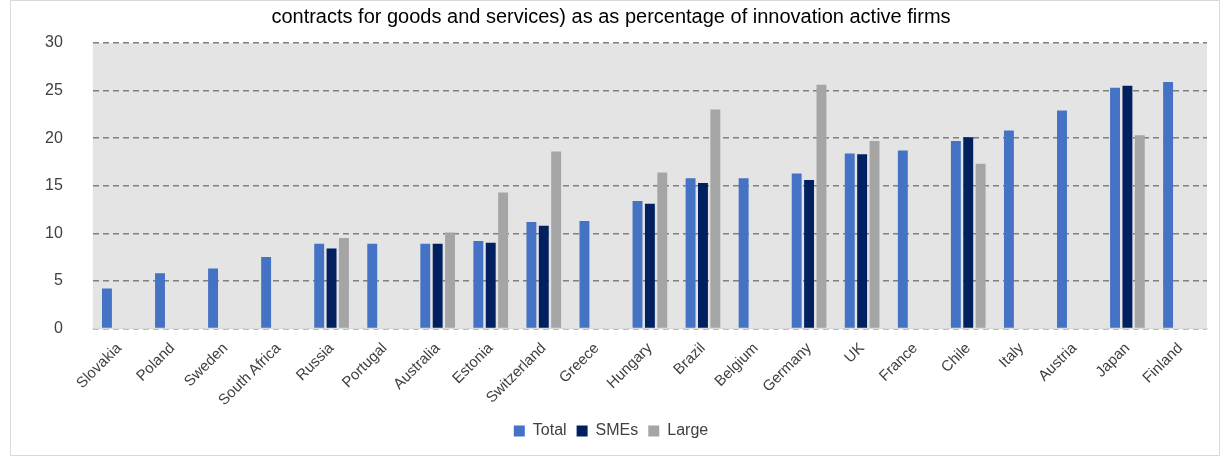 The height and width of the screenshot is (462, 1225). I want to click on x-tick-label: Italy, so click(1010, 354).